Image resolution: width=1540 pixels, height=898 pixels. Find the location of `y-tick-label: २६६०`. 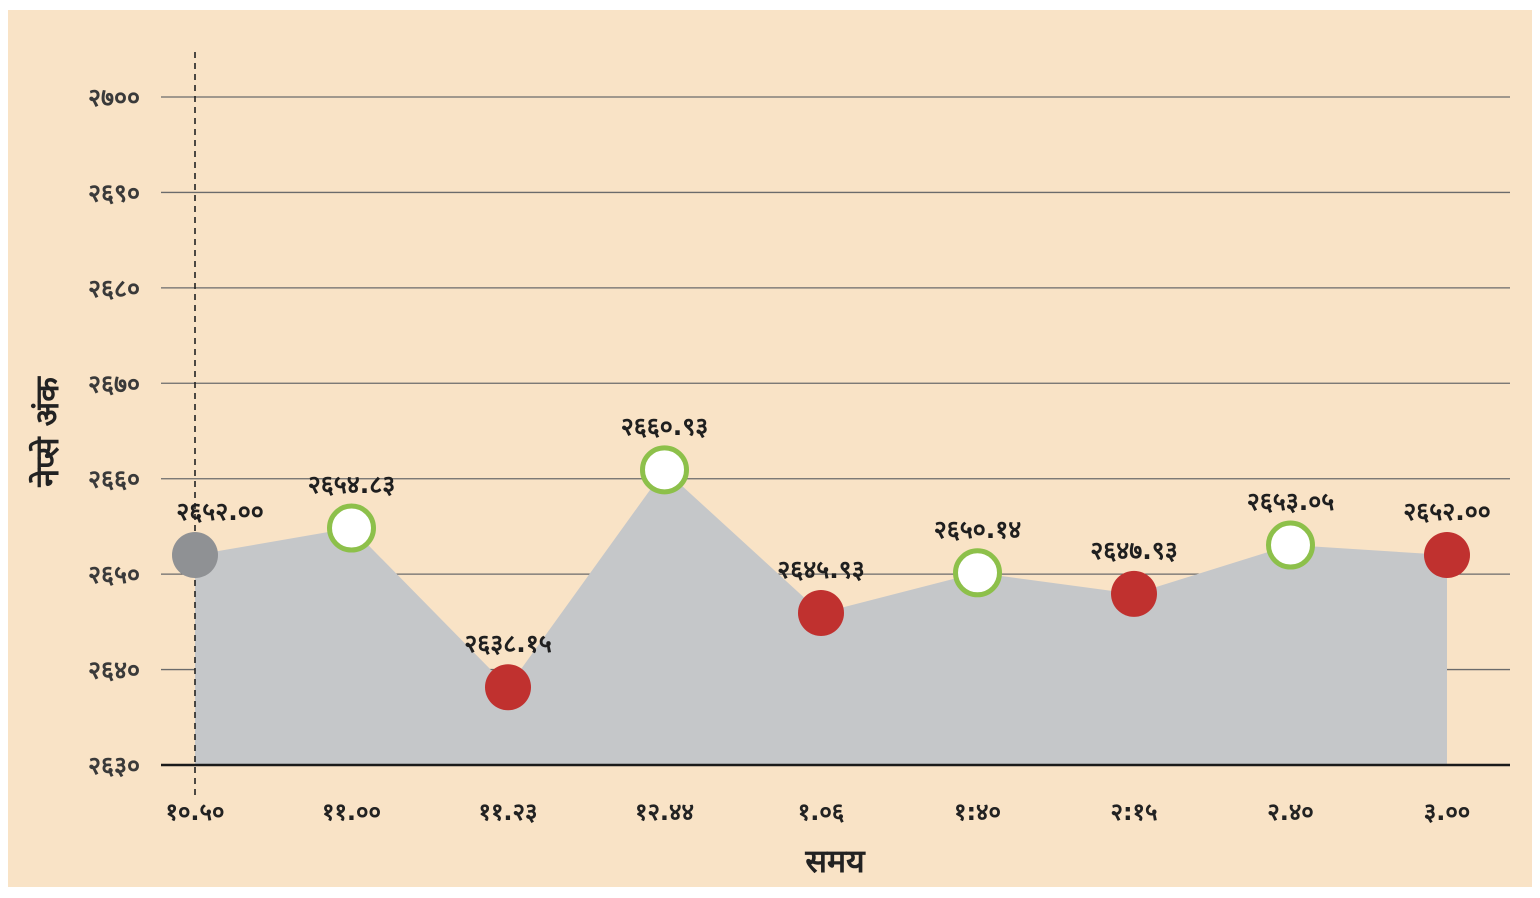

y-tick-label: २६६० is located at coordinates (114, 479).